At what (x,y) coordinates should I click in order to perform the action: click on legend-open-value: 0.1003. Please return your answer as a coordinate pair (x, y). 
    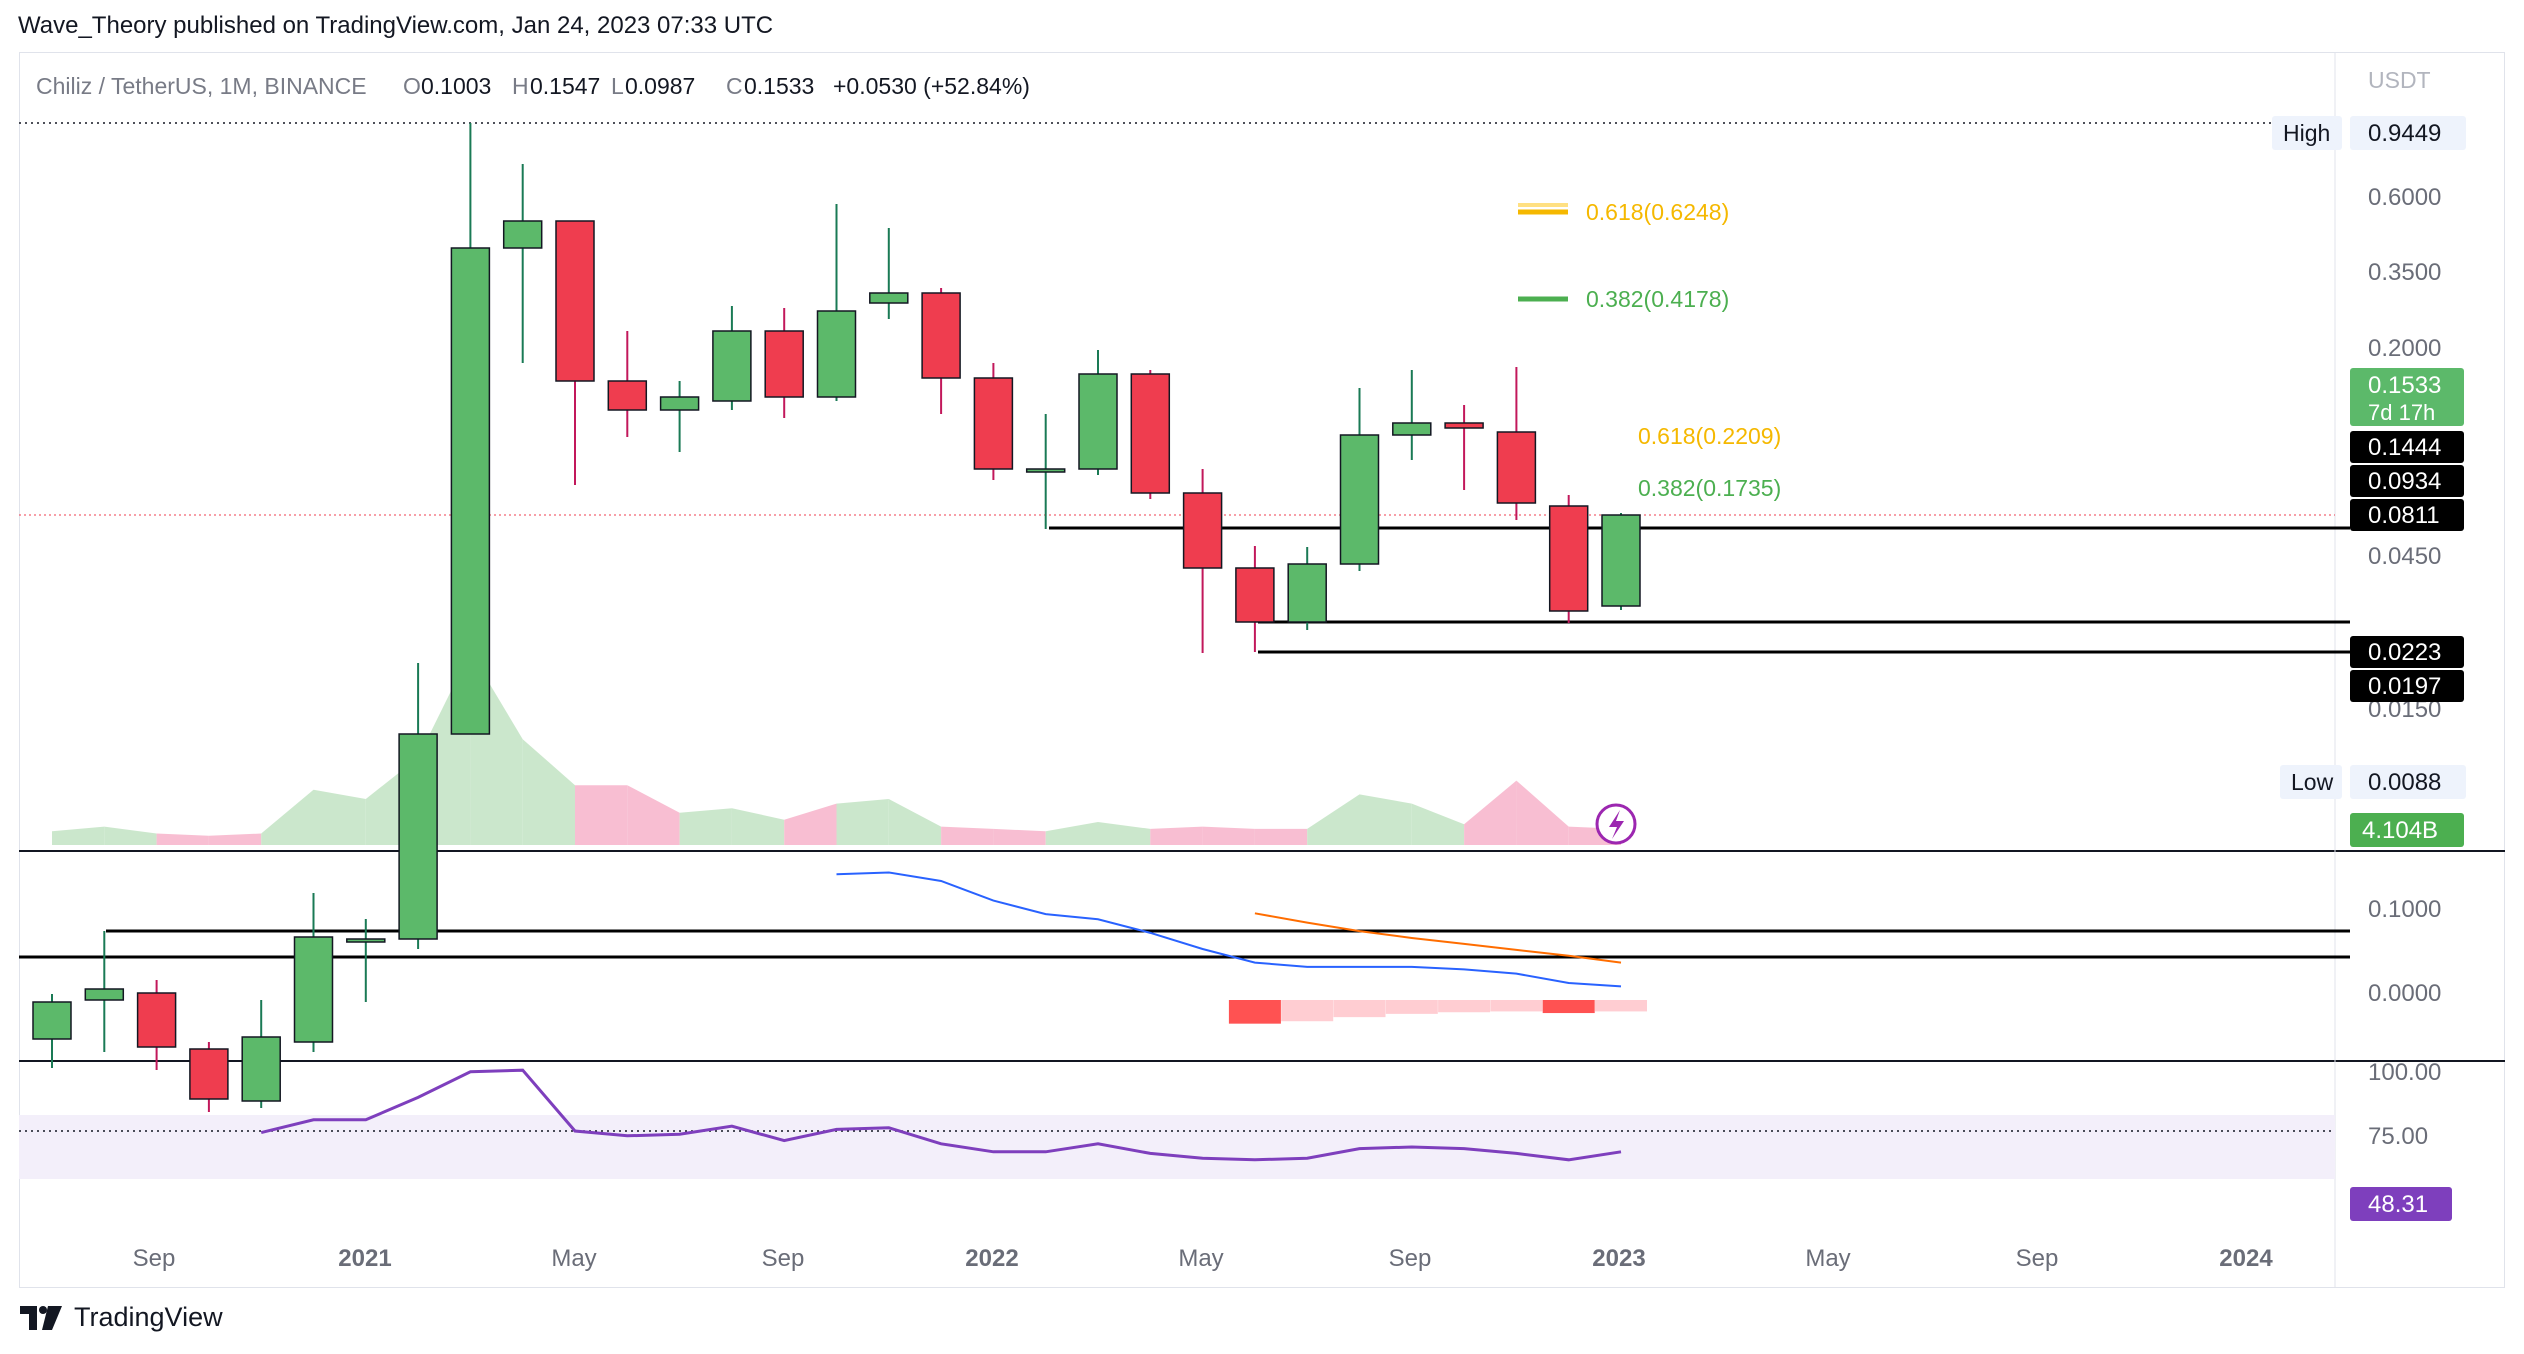
    Looking at the image, I should click on (456, 86).